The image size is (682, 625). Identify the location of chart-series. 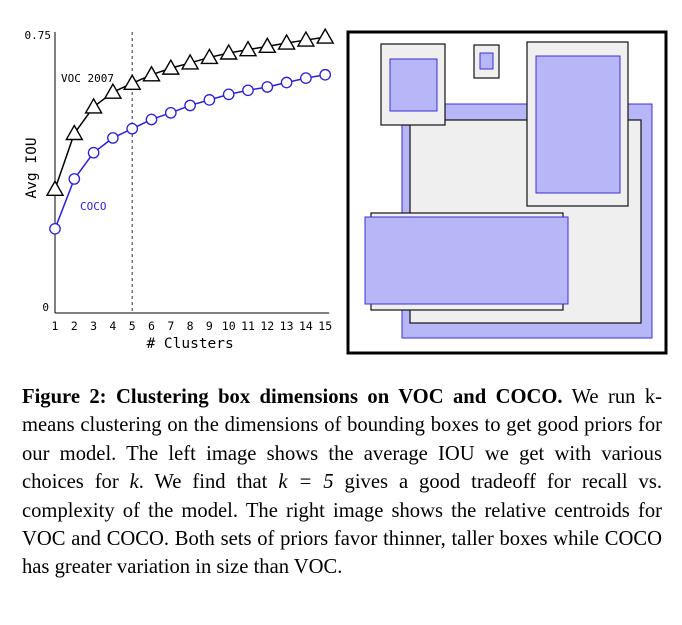
(190, 131).